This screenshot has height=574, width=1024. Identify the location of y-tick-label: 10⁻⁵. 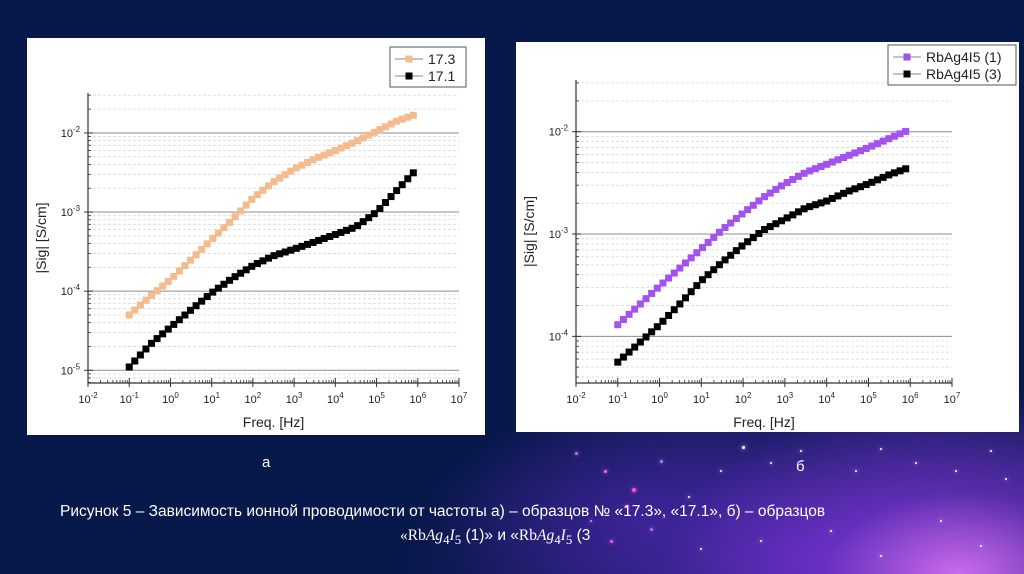
(71, 369).